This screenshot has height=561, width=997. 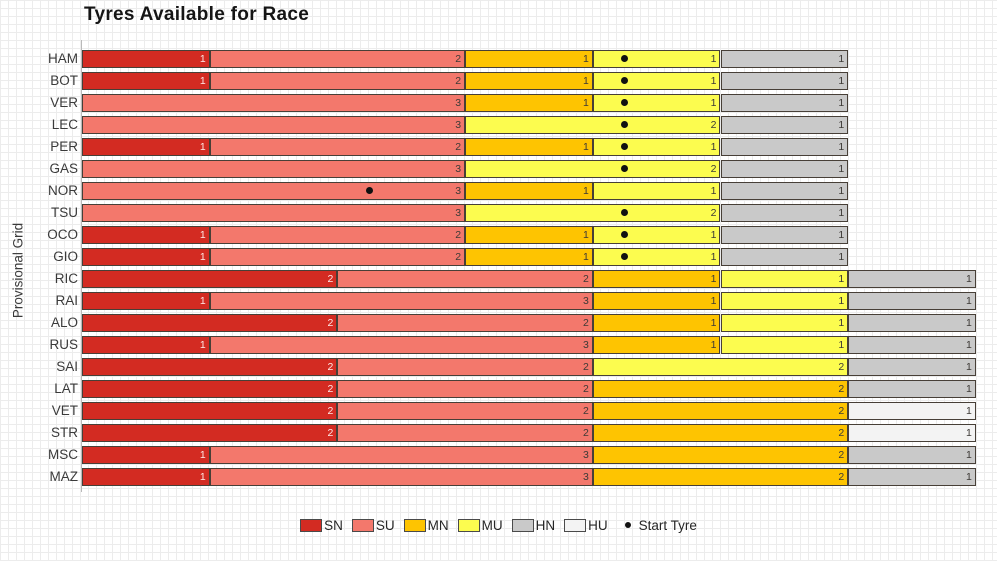 I want to click on row-label: PER, so click(x=64, y=146).